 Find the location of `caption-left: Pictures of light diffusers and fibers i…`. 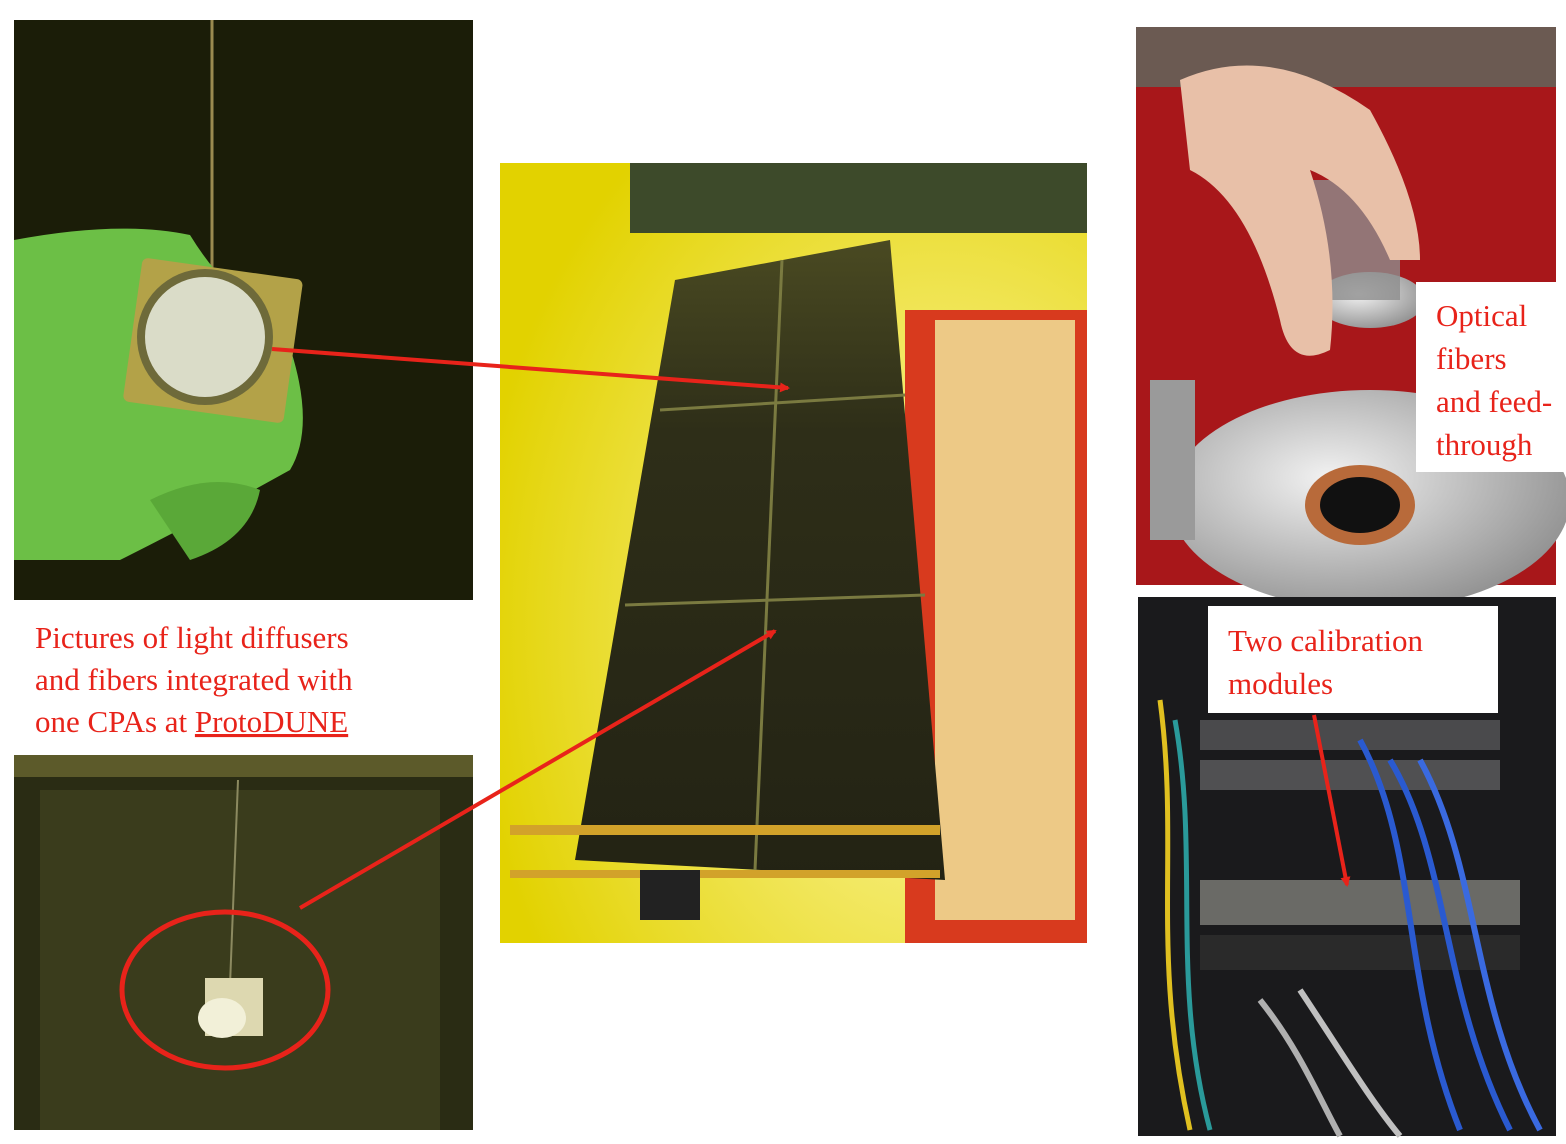

caption-left: Pictures of light diffusers and fibers i… is located at coordinates (194, 679).